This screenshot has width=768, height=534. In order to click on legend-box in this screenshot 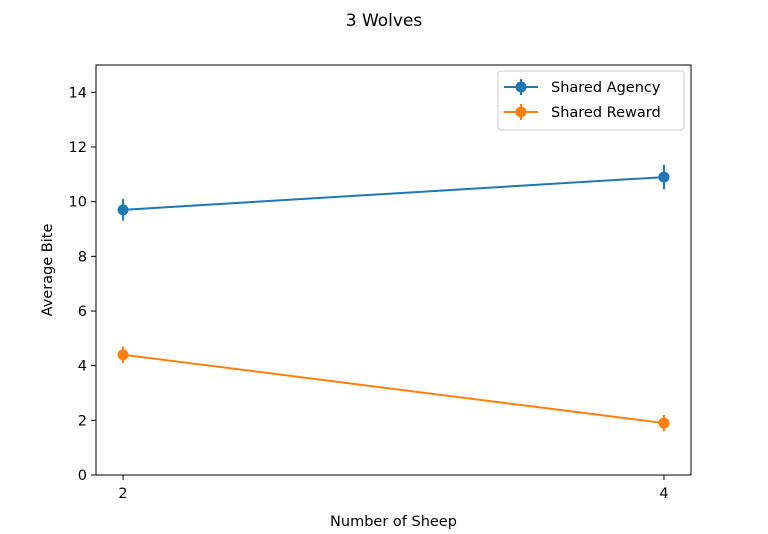, I will do `click(591, 100)`.